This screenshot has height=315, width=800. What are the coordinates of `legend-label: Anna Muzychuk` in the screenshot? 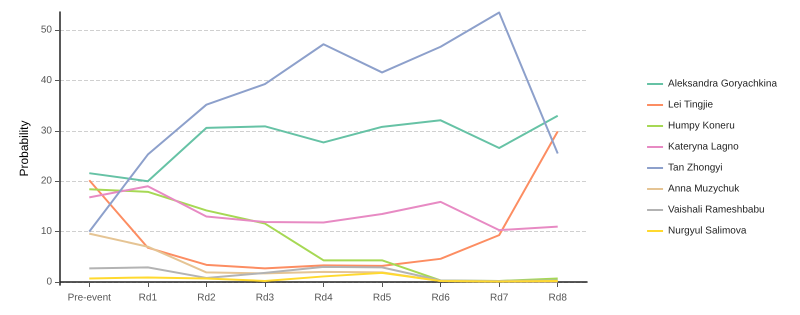 It's located at (704, 189).